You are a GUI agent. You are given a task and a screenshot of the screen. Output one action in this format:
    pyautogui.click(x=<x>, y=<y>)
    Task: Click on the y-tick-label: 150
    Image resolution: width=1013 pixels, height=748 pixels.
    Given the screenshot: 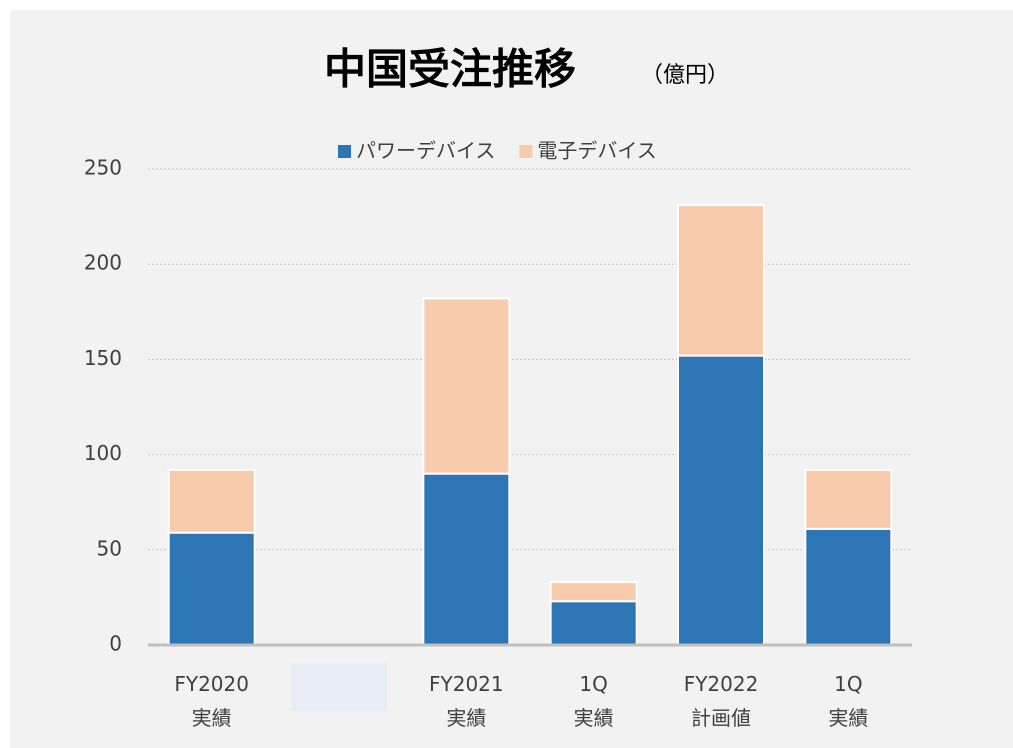 What is the action you would take?
    pyautogui.click(x=103, y=358)
    